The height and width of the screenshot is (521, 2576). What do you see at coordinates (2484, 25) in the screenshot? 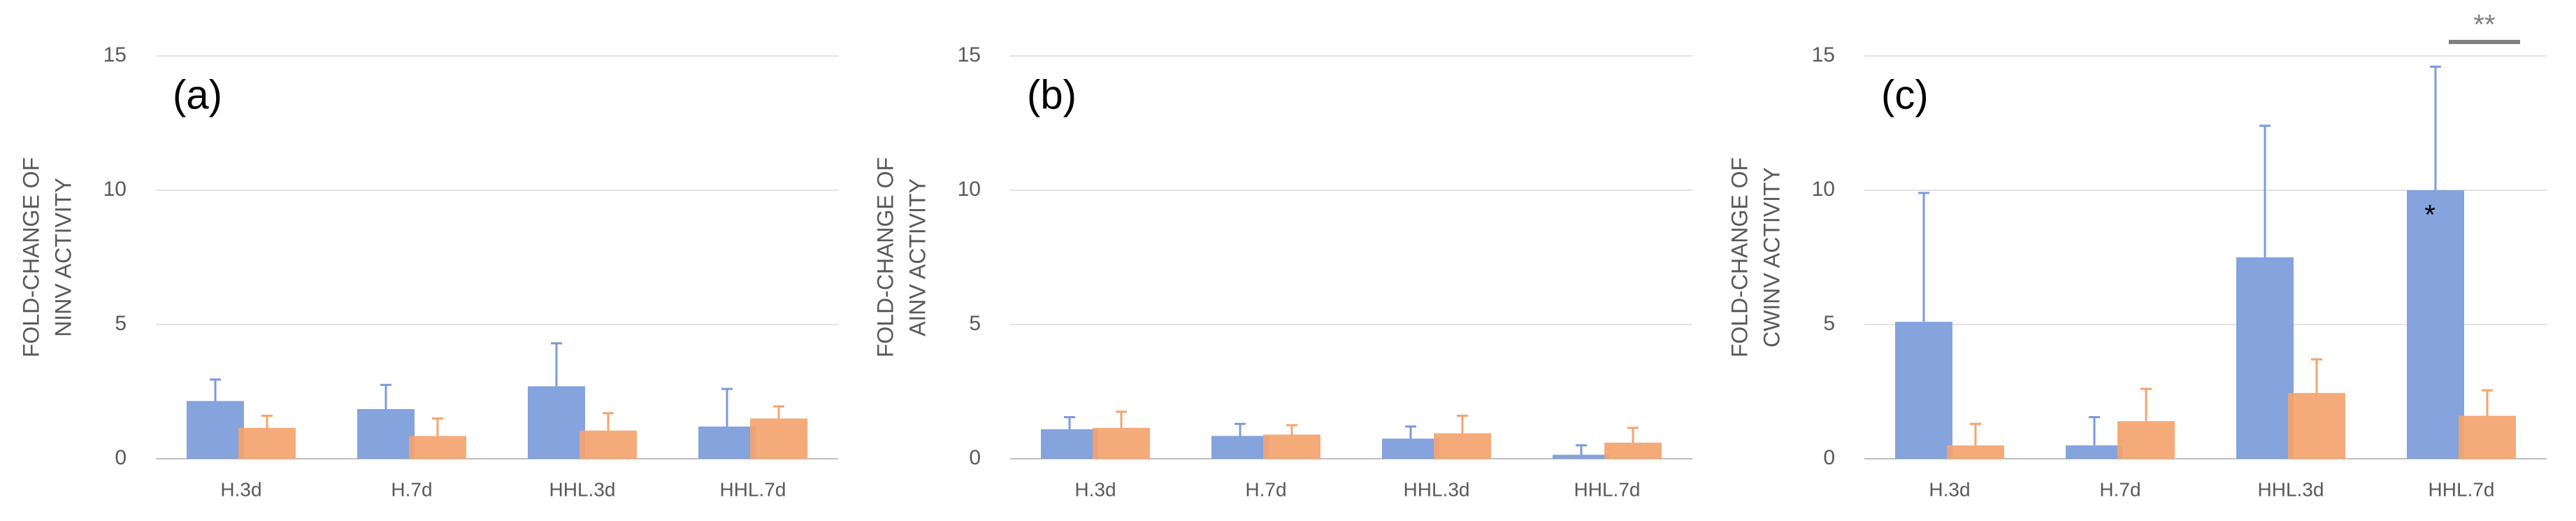
I see `significance-mark: **` at bounding box center [2484, 25].